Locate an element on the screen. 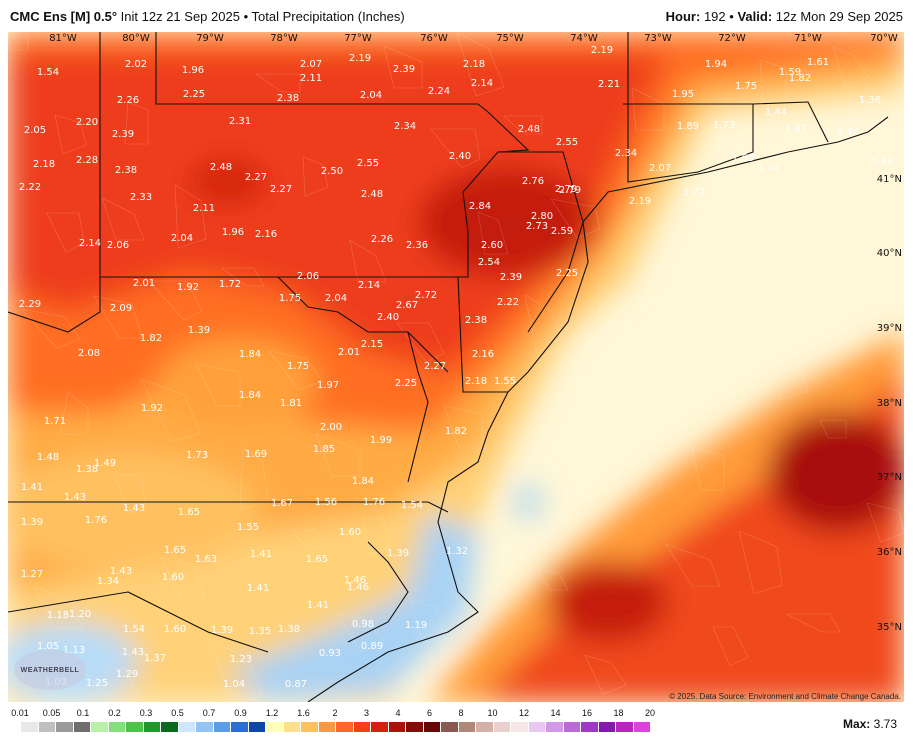 The image size is (913, 750). longitude-label: 72°W is located at coordinates (732, 38).